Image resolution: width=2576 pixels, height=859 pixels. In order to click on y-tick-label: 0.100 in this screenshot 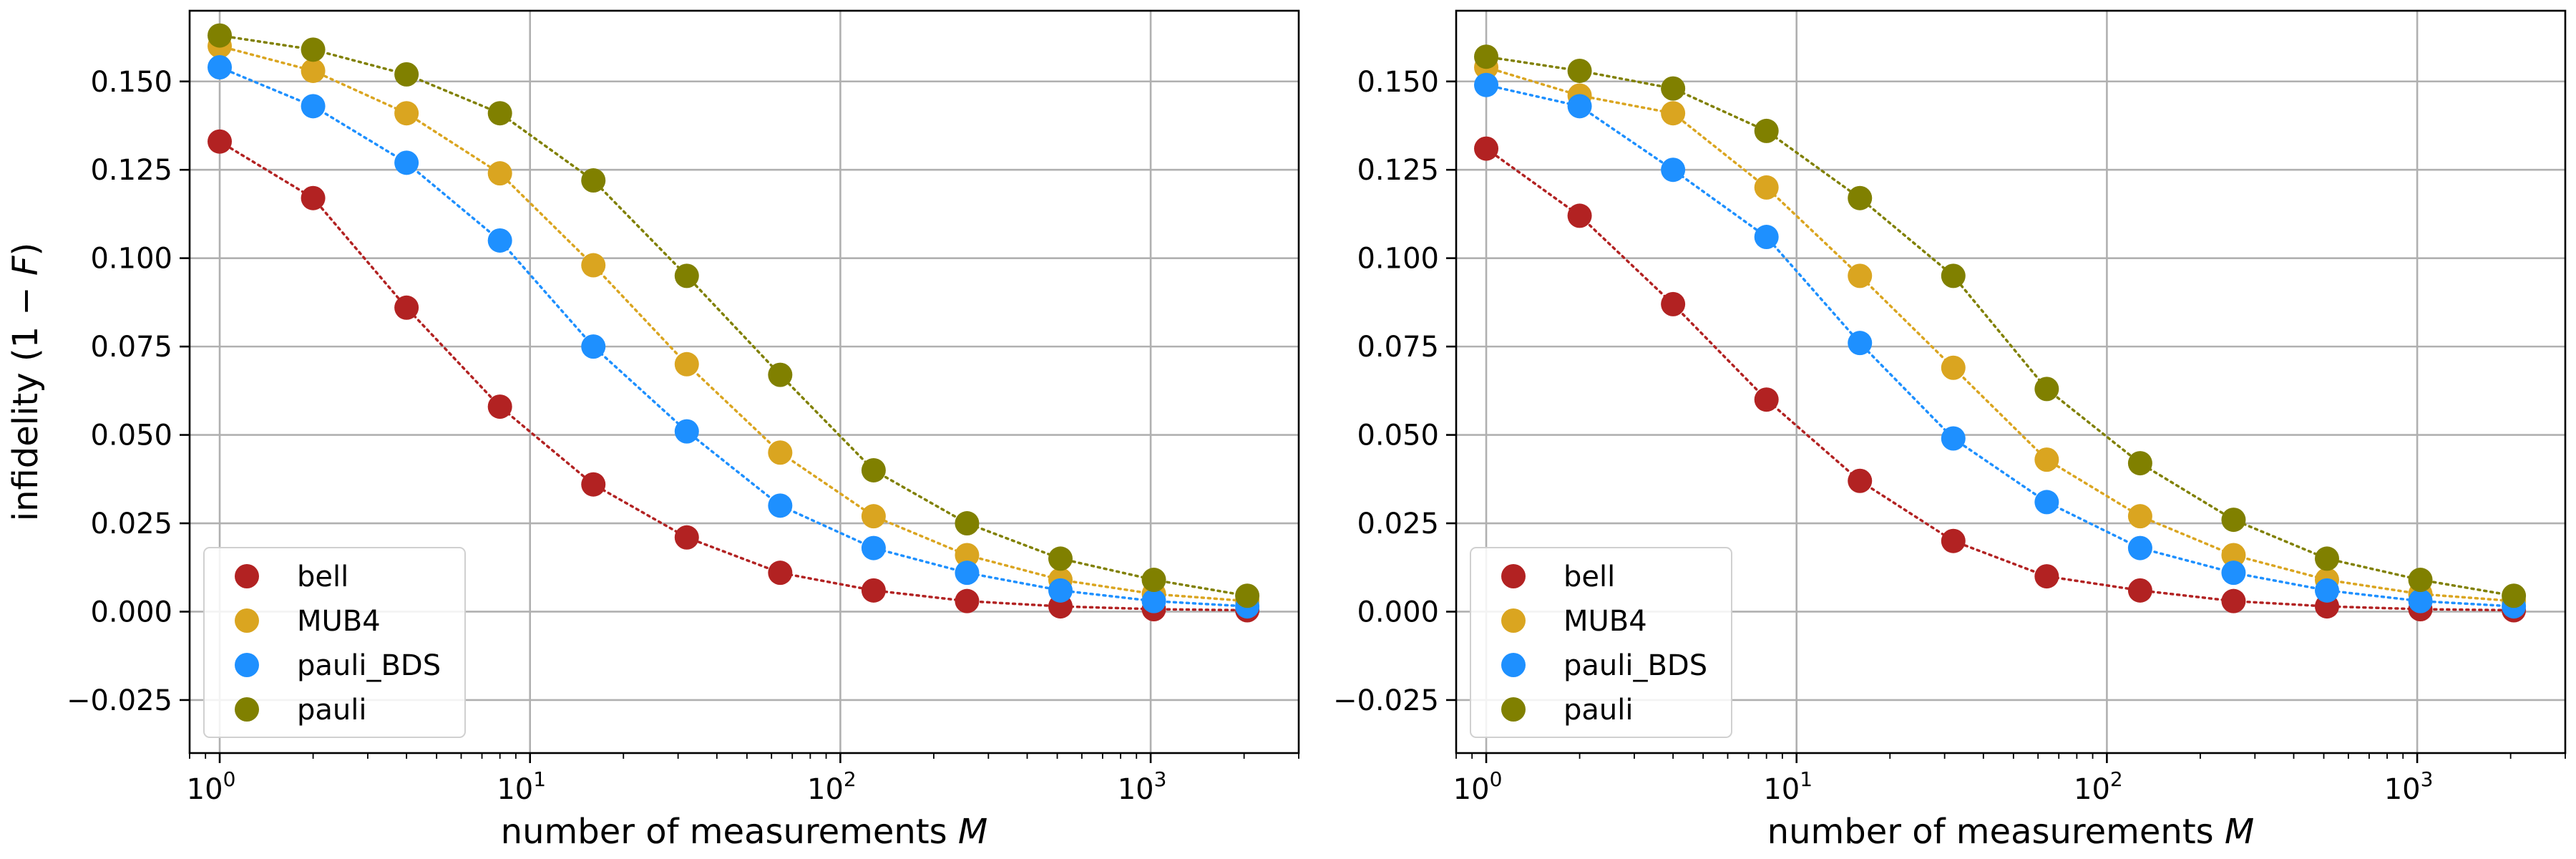, I will do `click(1398, 259)`.